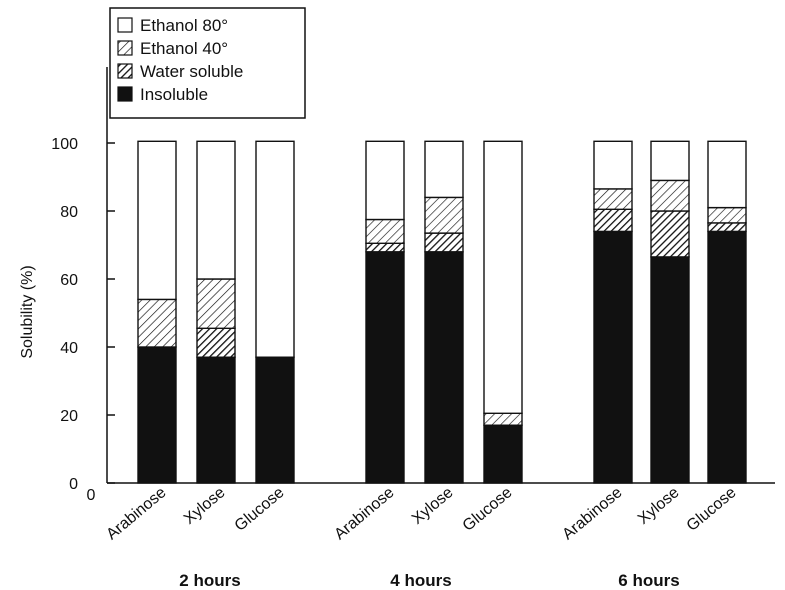 Image resolution: width=785 pixels, height=590 pixels. I want to click on legend-label: Ethanol 40°, so click(184, 48).